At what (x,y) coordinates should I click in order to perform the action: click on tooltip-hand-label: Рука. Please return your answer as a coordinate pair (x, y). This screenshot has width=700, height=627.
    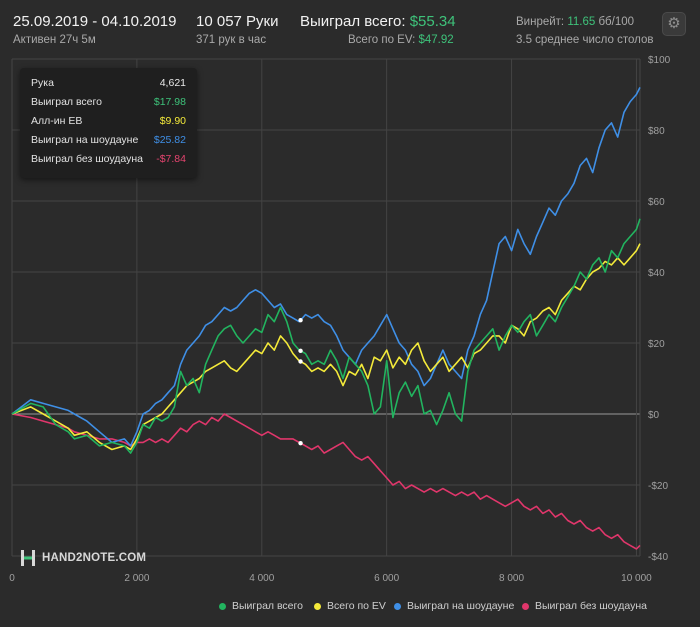
    Looking at the image, I should click on (42, 83).